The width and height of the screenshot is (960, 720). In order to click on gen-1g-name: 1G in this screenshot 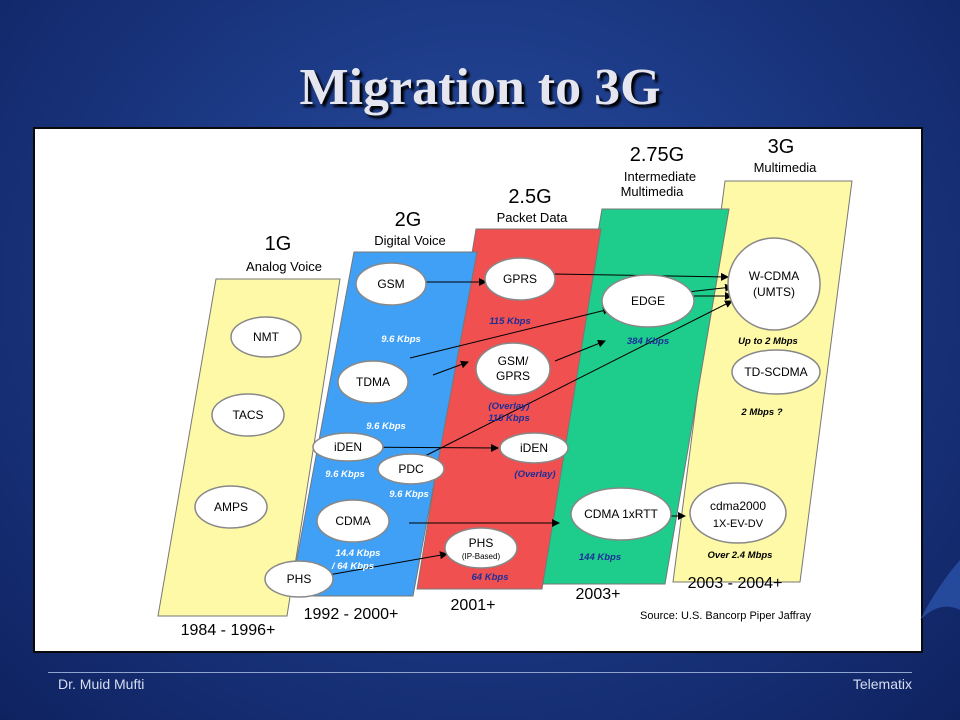, I will do `click(278, 244)`.